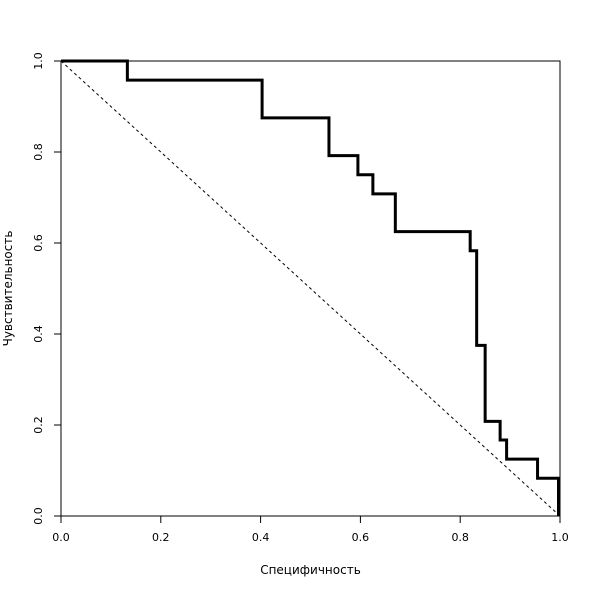  Describe the element at coordinates (310, 530) in the screenshot. I see `x-axis: 0.0 0.2 0.4 0.6 0.8 1.0` at that location.